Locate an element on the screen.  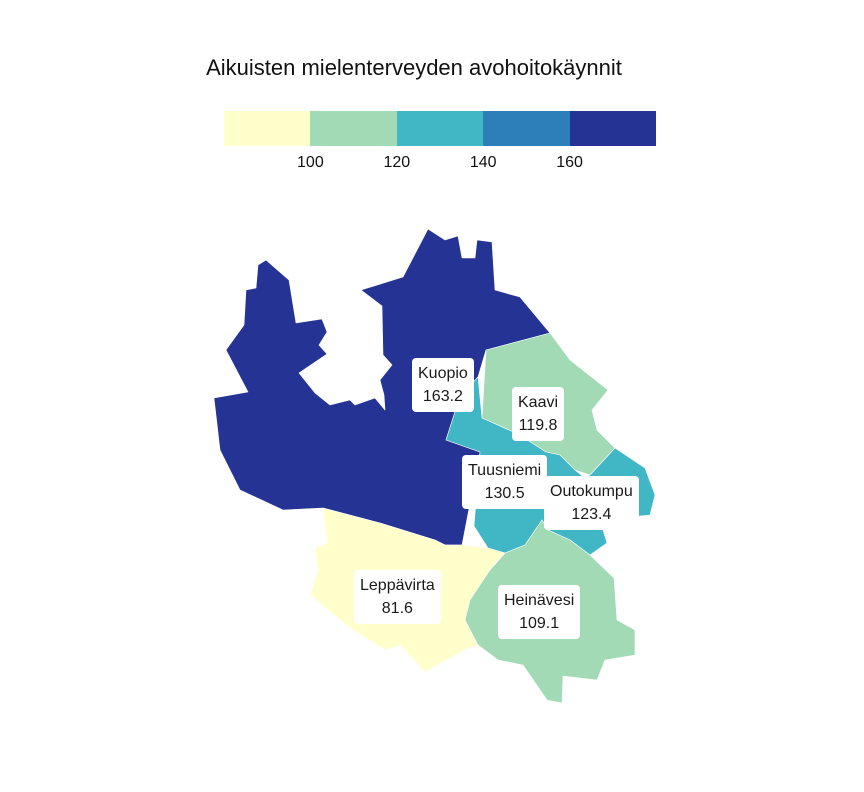
region-value: 130.5 is located at coordinates (504, 493).